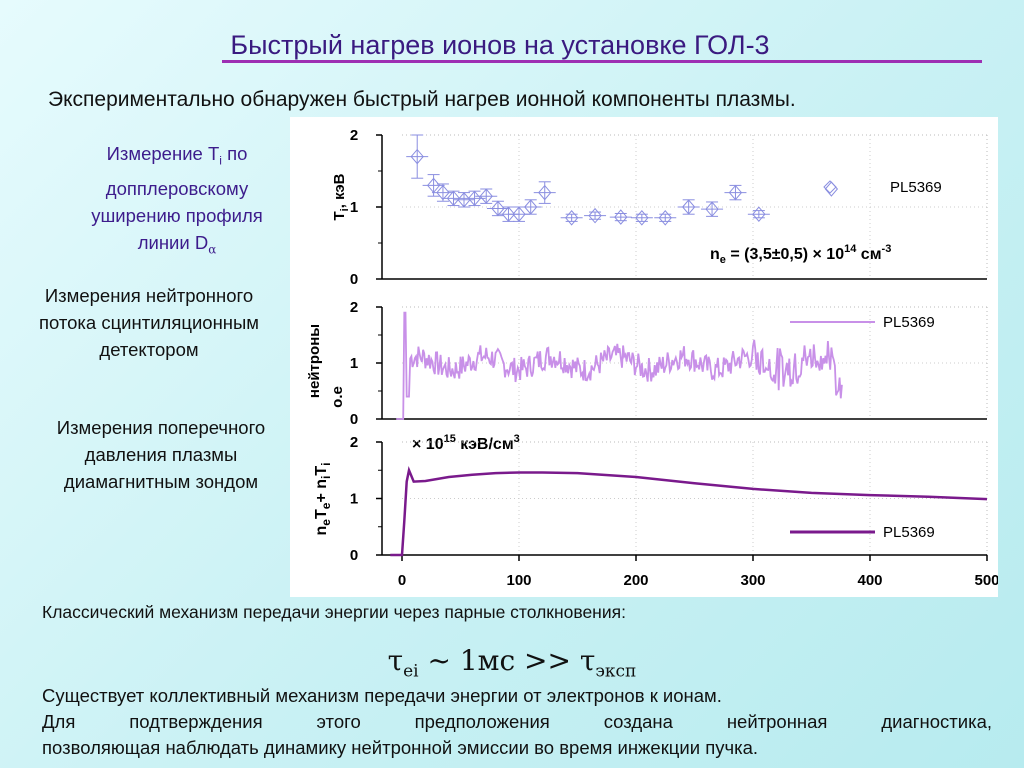 The image size is (1024, 768). What do you see at coordinates (616, 671) in the screenshot?
I see `tau-exp-sub: эксп` at bounding box center [616, 671].